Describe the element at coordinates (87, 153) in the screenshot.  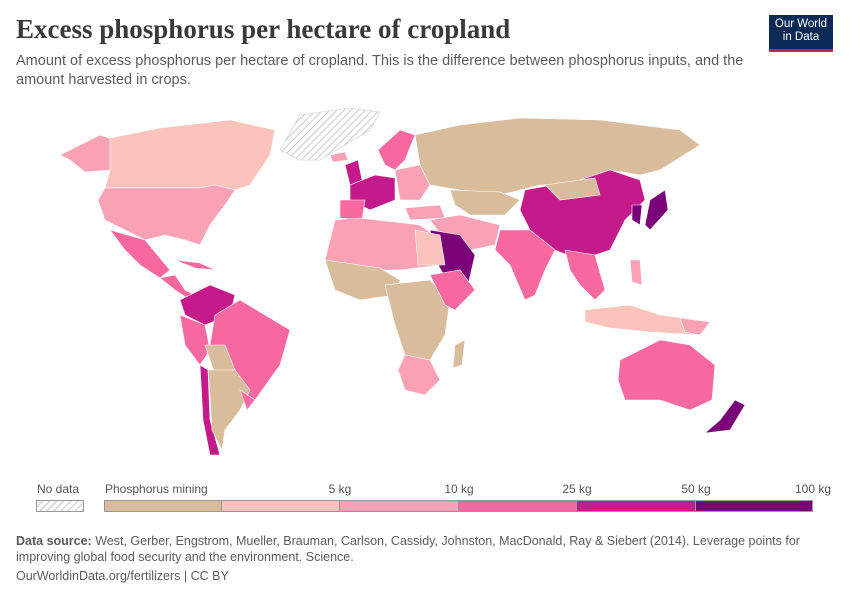
I see `region-alaska` at that location.